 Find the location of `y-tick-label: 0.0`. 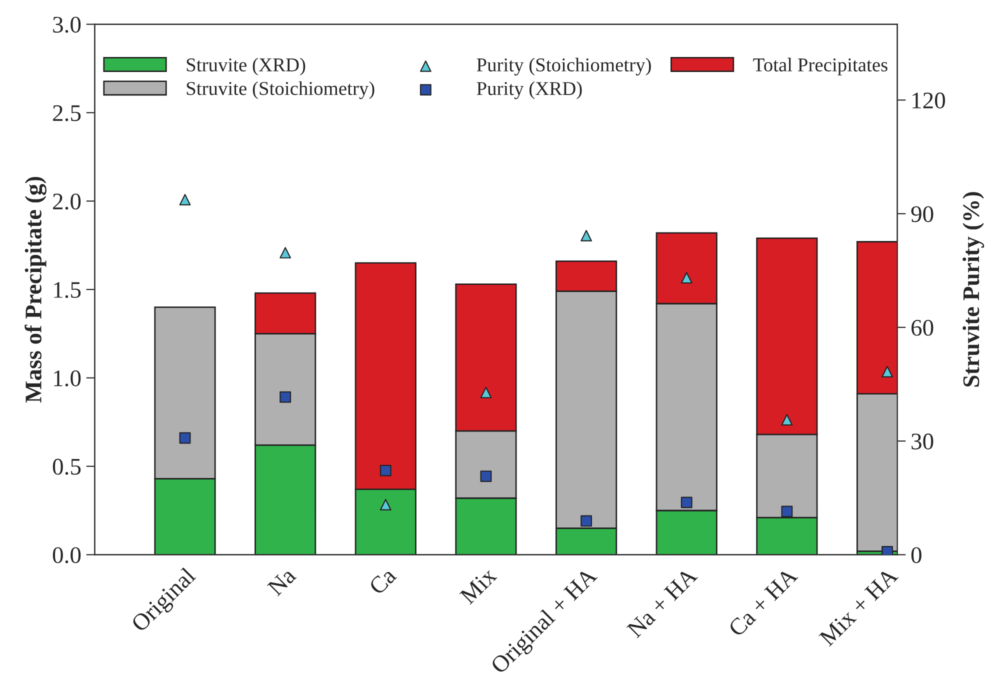

y-tick-label: 0.0 is located at coordinates (66, 555).